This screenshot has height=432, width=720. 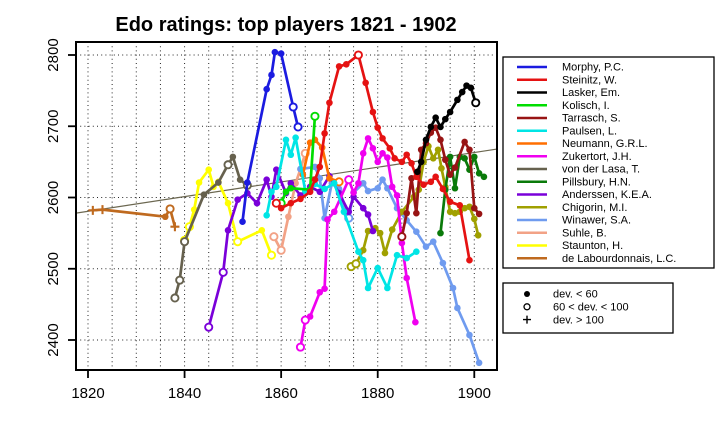 What do you see at coordinates (575, 295) in the screenshot?
I see `marker-key-label: dev. < 60` at bounding box center [575, 295].